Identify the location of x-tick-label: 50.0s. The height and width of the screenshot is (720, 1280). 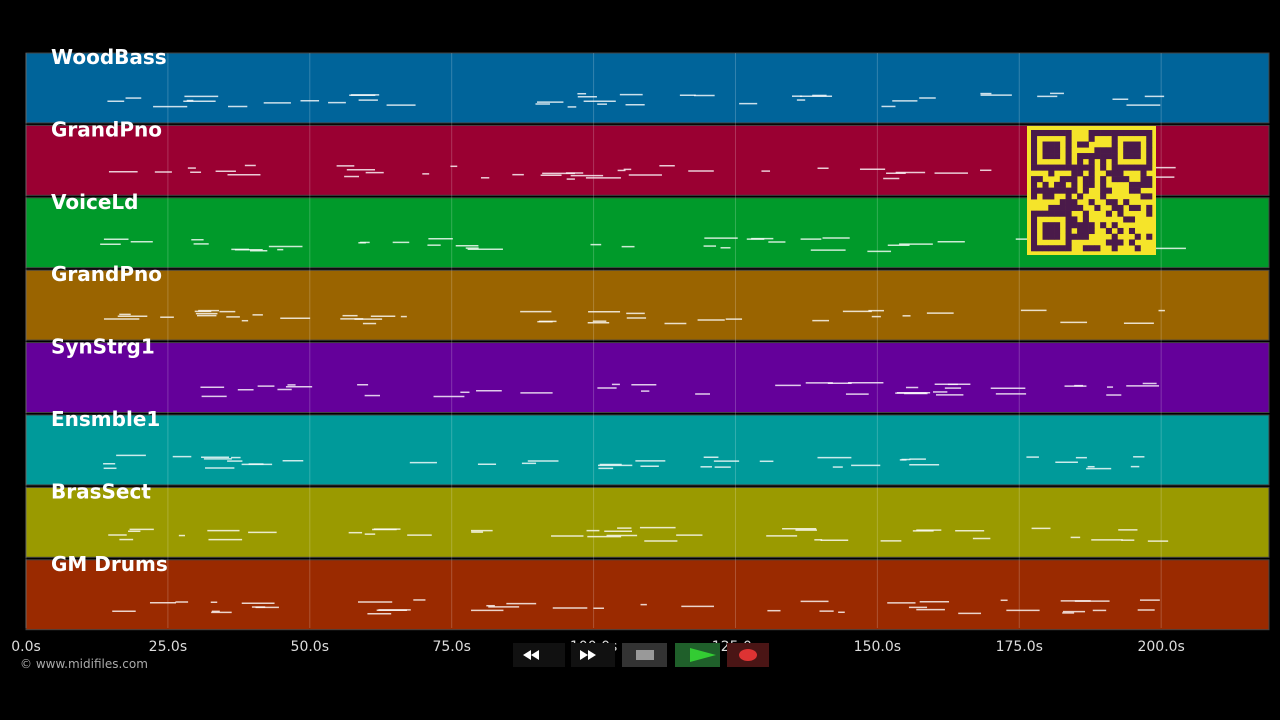
(310, 647).